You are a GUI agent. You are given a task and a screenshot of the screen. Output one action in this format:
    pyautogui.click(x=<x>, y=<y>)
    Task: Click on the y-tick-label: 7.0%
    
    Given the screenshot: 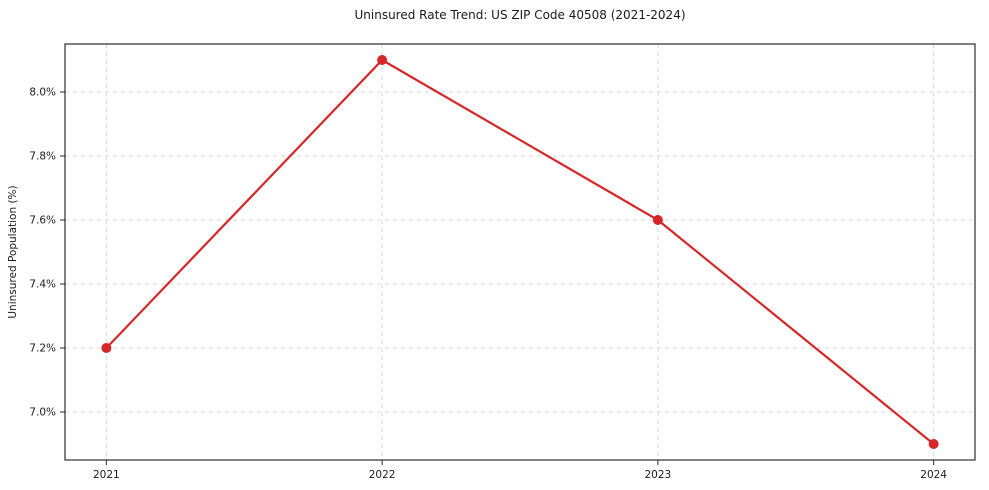 What is the action you would take?
    pyautogui.click(x=42, y=413)
    